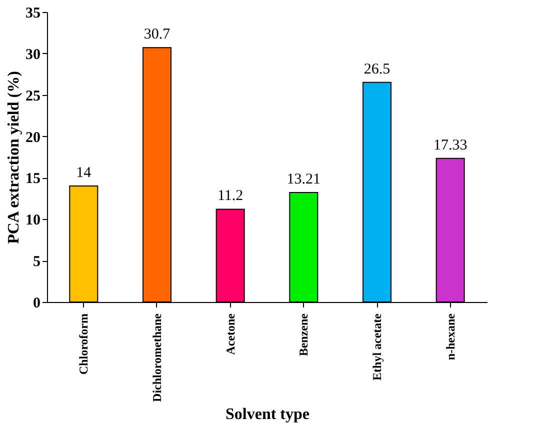 The width and height of the screenshot is (545, 448). Describe the element at coordinates (33, 14) in the screenshot. I see `y-tick-label: 35` at that location.